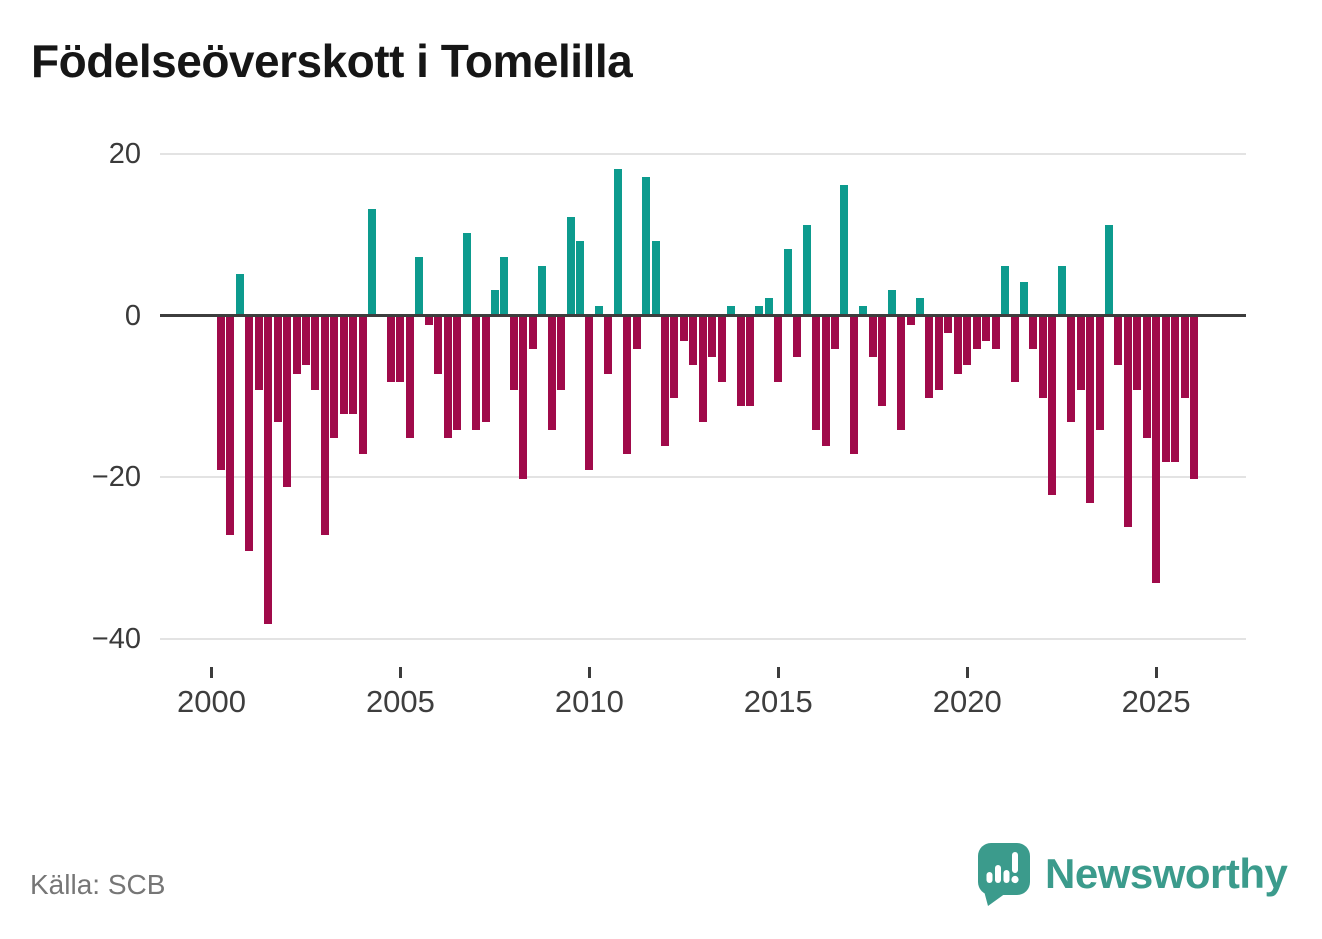  Describe the element at coordinates (221, 393) in the screenshot. I see `bar-2000-Q1` at that location.